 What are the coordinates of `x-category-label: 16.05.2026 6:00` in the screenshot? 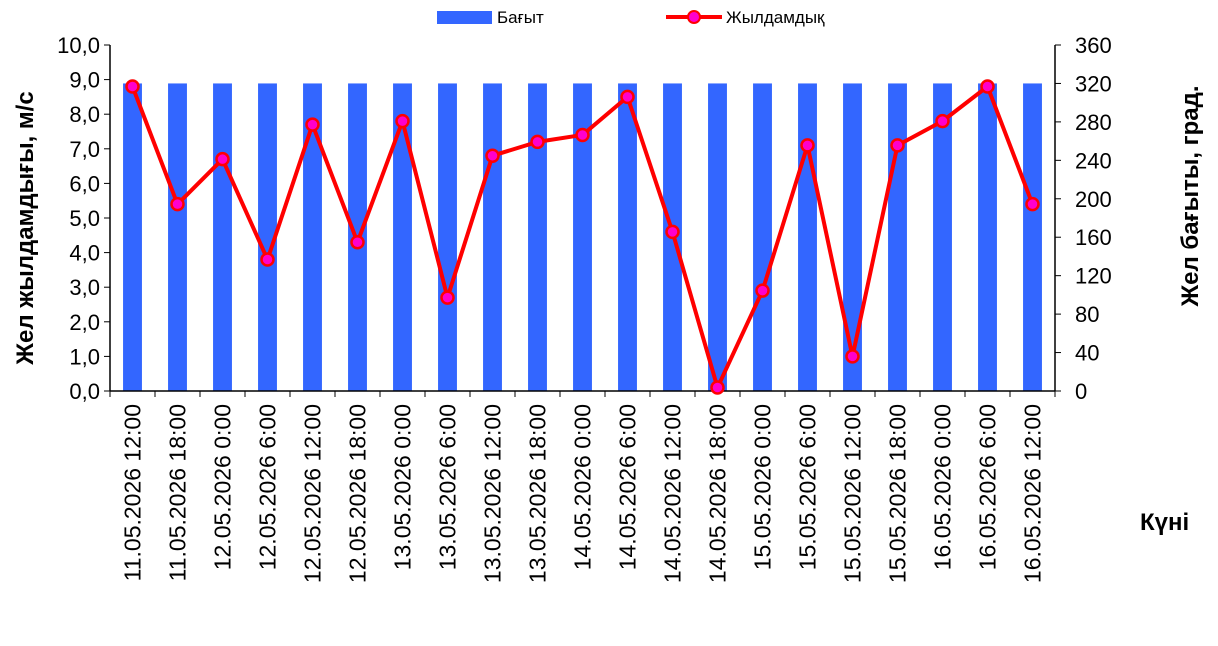 It's located at (988, 487).